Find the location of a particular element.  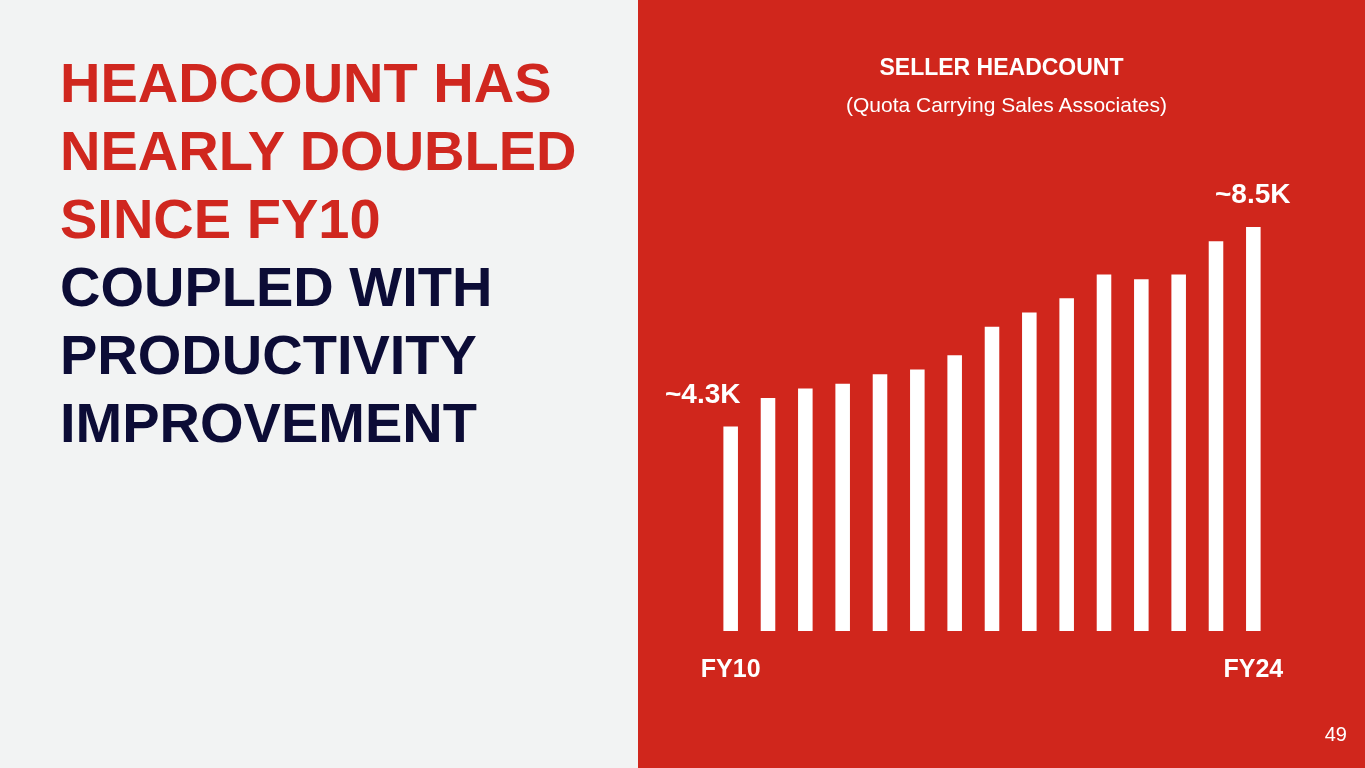

data-label: ~4.3K is located at coordinates (703, 393).